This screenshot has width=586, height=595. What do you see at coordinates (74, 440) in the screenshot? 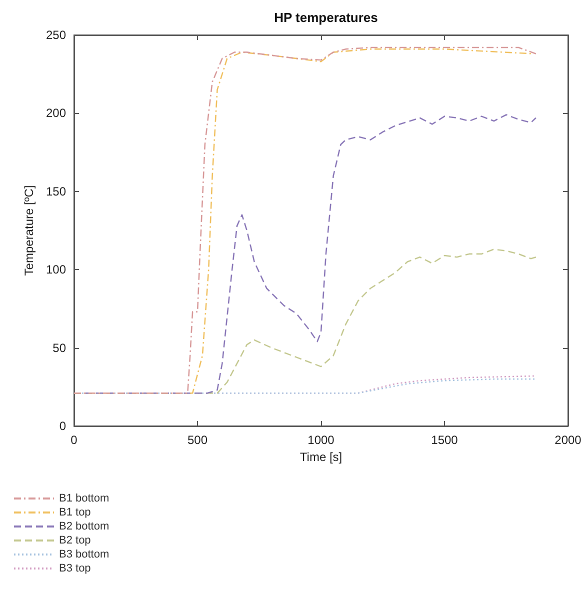
I see `x-tick-label: 0` at bounding box center [74, 440].